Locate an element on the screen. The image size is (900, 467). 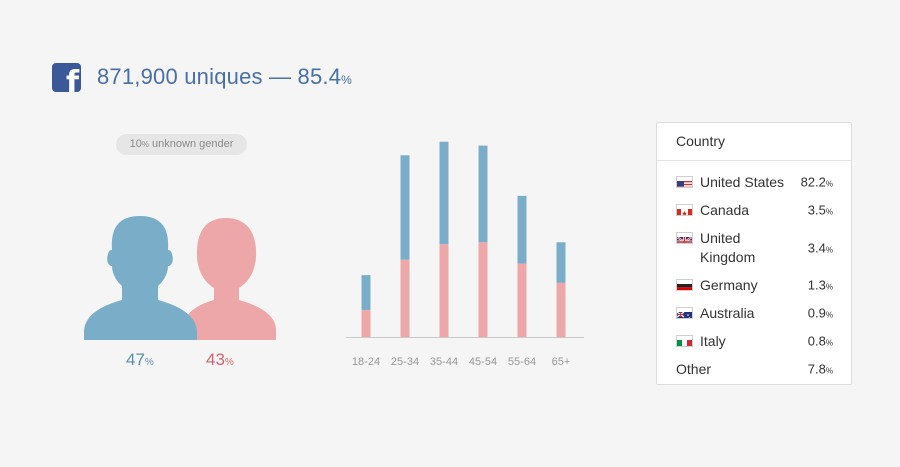
x-tick-label: 65+ is located at coordinates (561, 362).